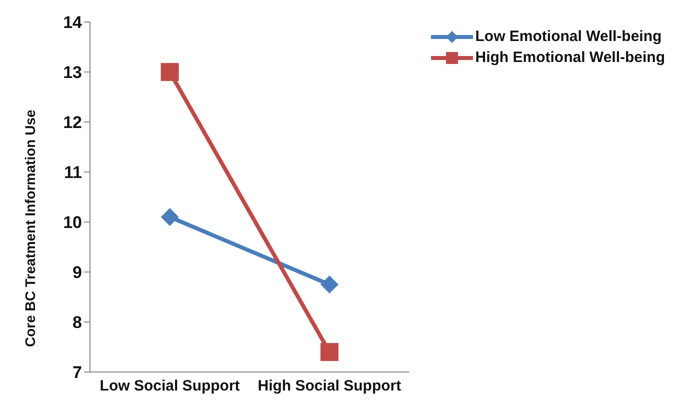  Describe the element at coordinates (330, 386) in the screenshot. I see `x-tick-label: High Social Support` at that location.